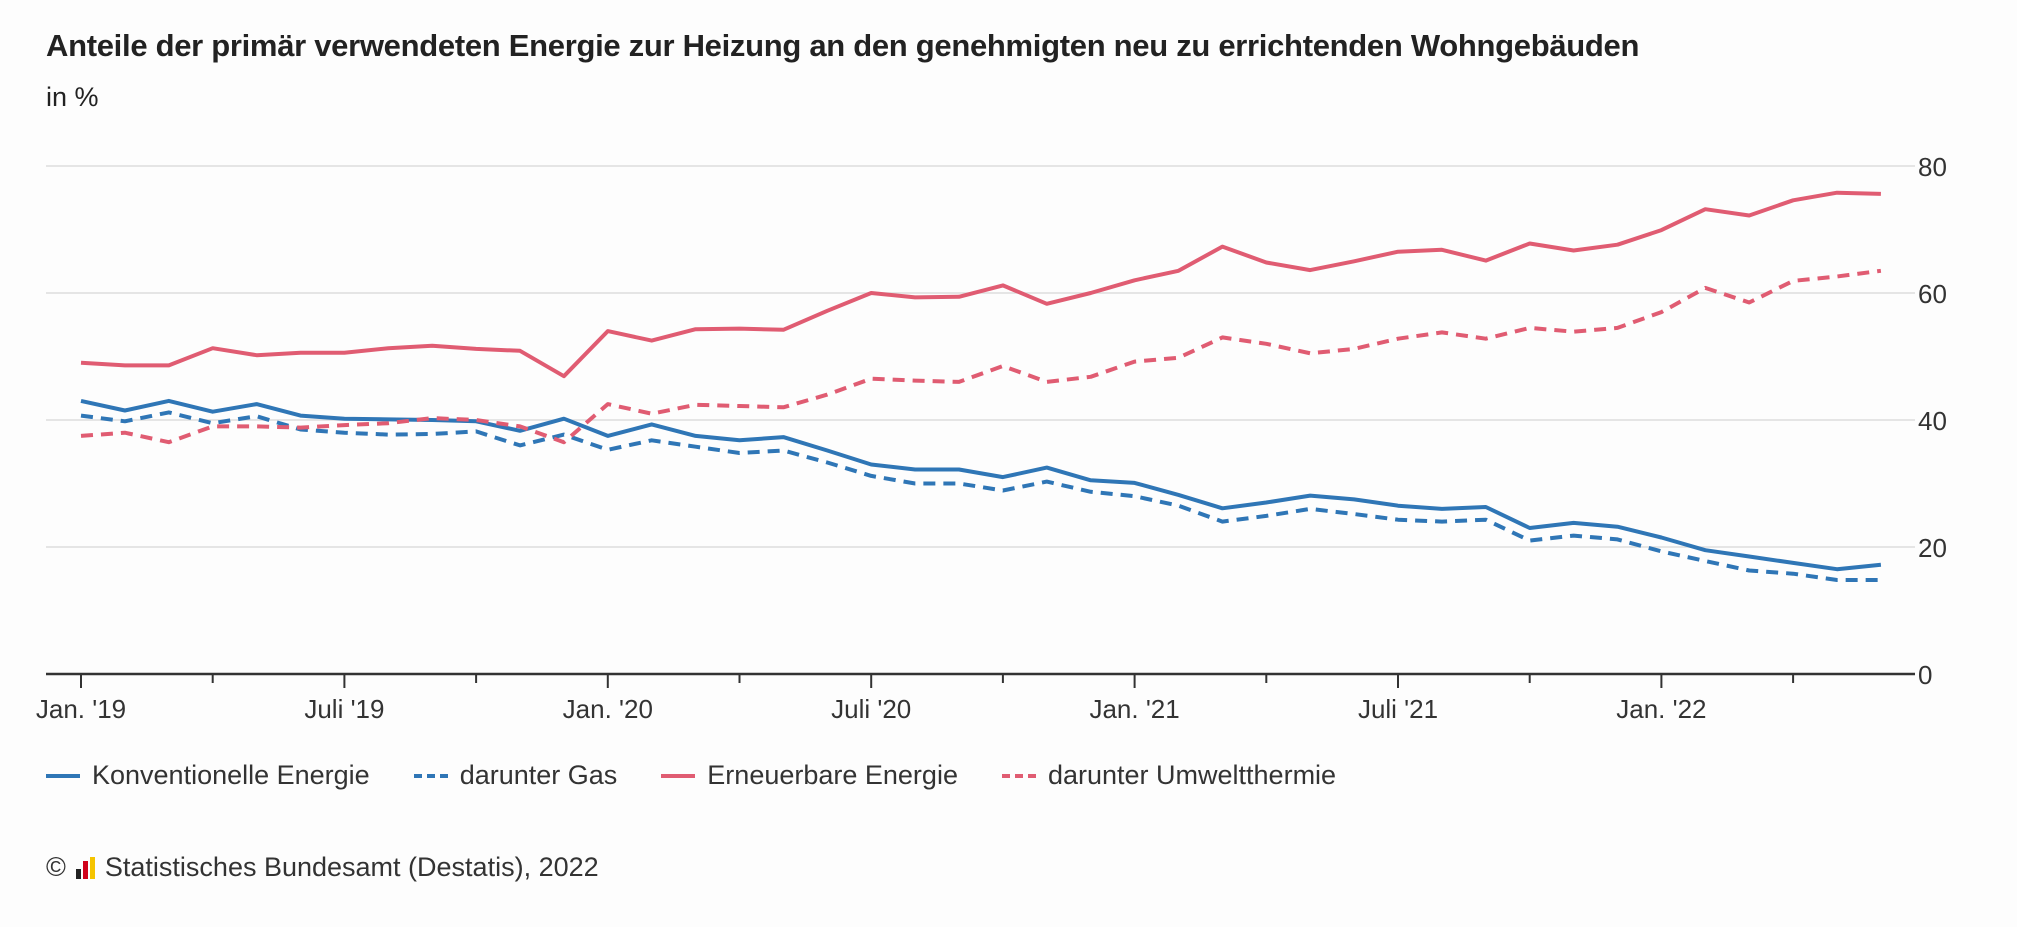 The width and height of the screenshot is (2017, 927). I want to click on x-tick-label: Jan. '21, so click(1134, 709).